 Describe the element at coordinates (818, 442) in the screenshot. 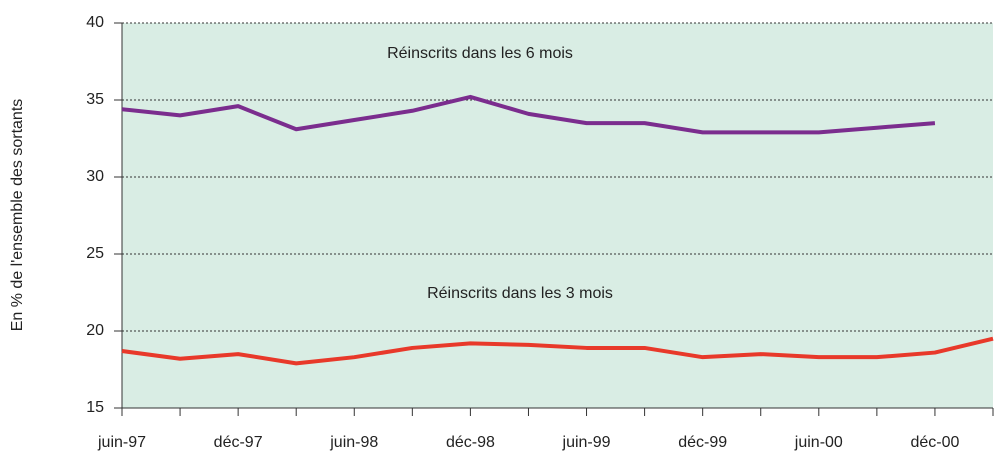

I see `x-tick-label: juin-00` at that location.